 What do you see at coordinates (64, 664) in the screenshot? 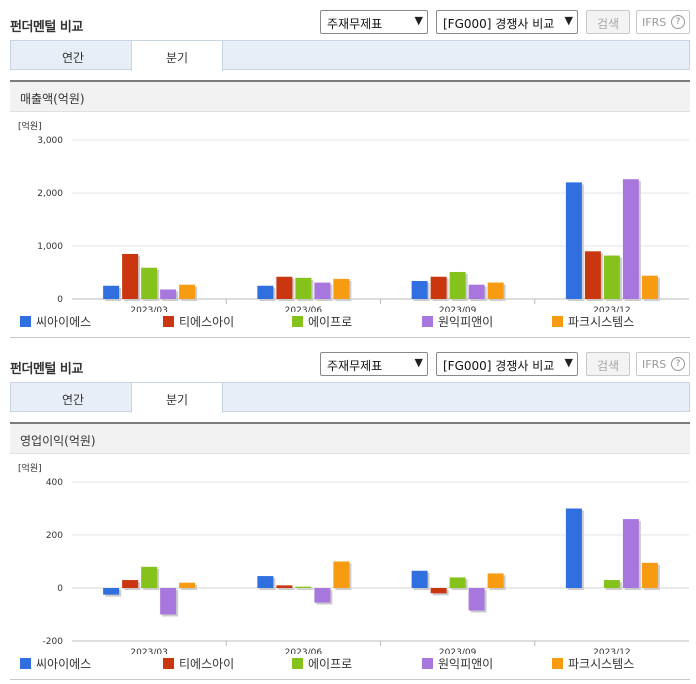
I see `legend-label: 씨아이에스` at bounding box center [64, 664].